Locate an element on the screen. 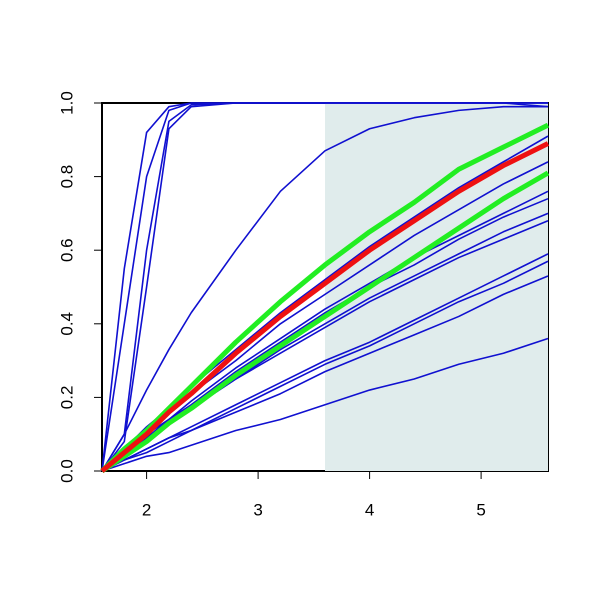  x-tick-label: 4 is located at coordinates (369, 509).